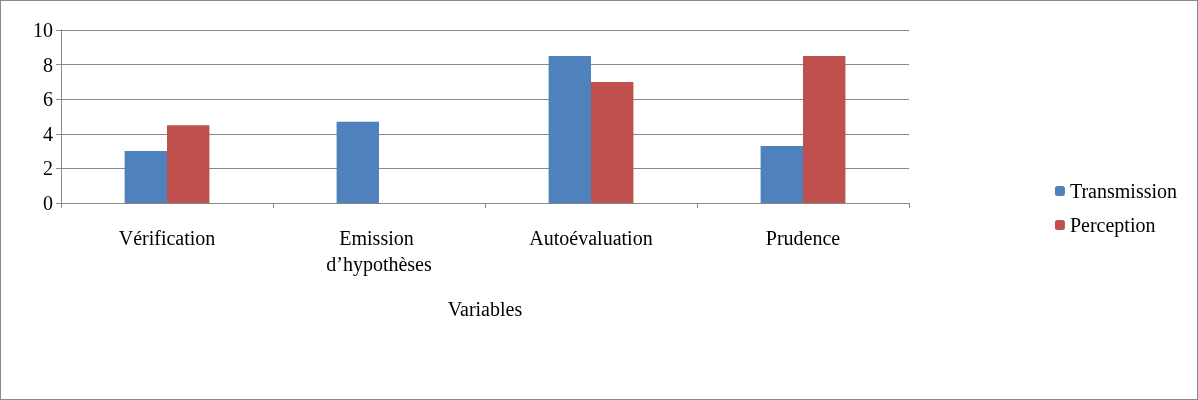  I want to click on x-tick-label: Emission d’hypothèses, so click(379, 251).